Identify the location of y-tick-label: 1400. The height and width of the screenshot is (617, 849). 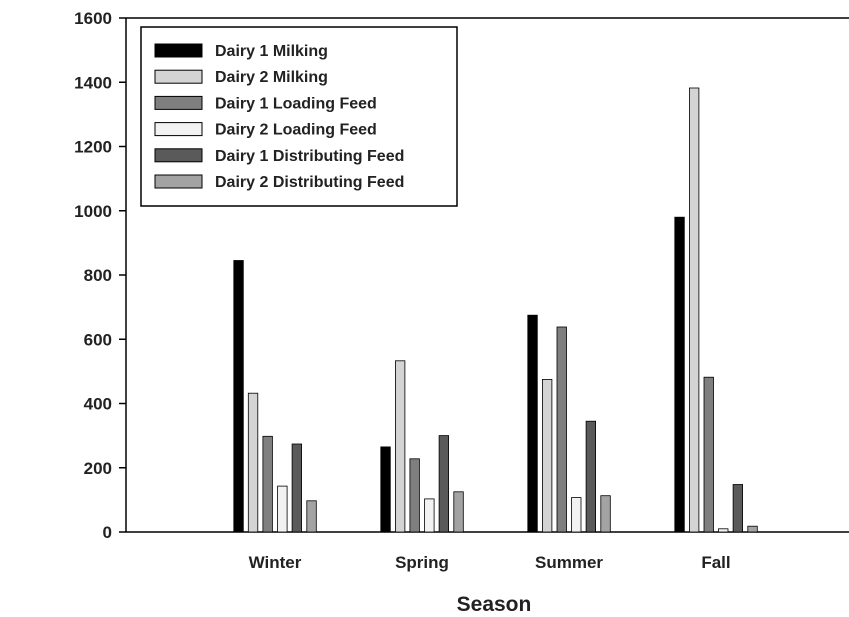
(93, 82).